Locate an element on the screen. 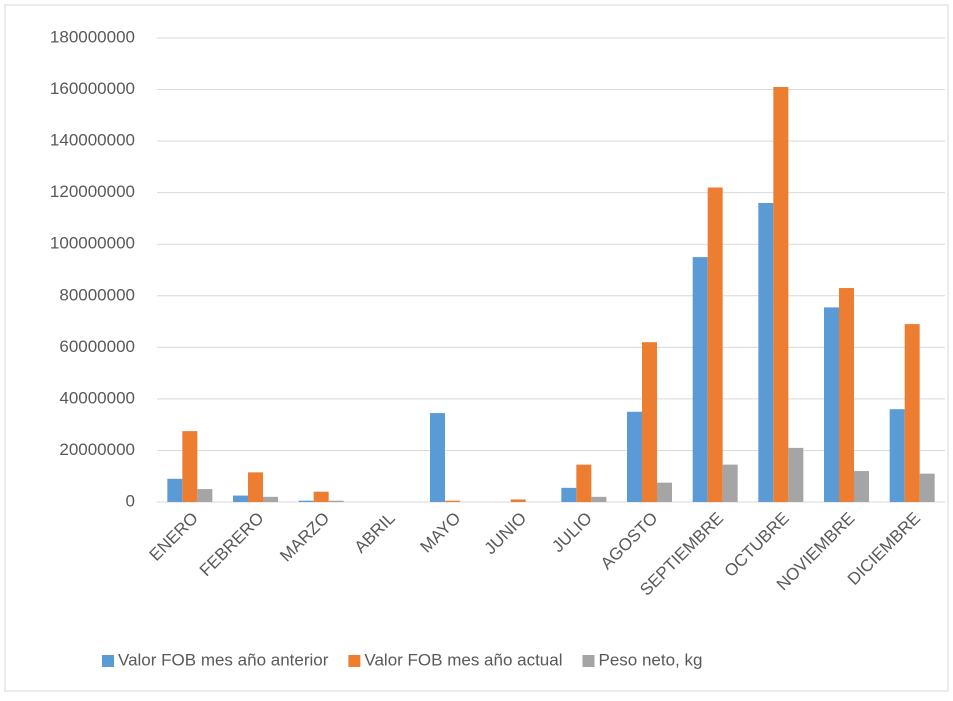 This screenshot has width=953, height=701. y-tick-label: 40000000 is located at coordinates (97, 397).